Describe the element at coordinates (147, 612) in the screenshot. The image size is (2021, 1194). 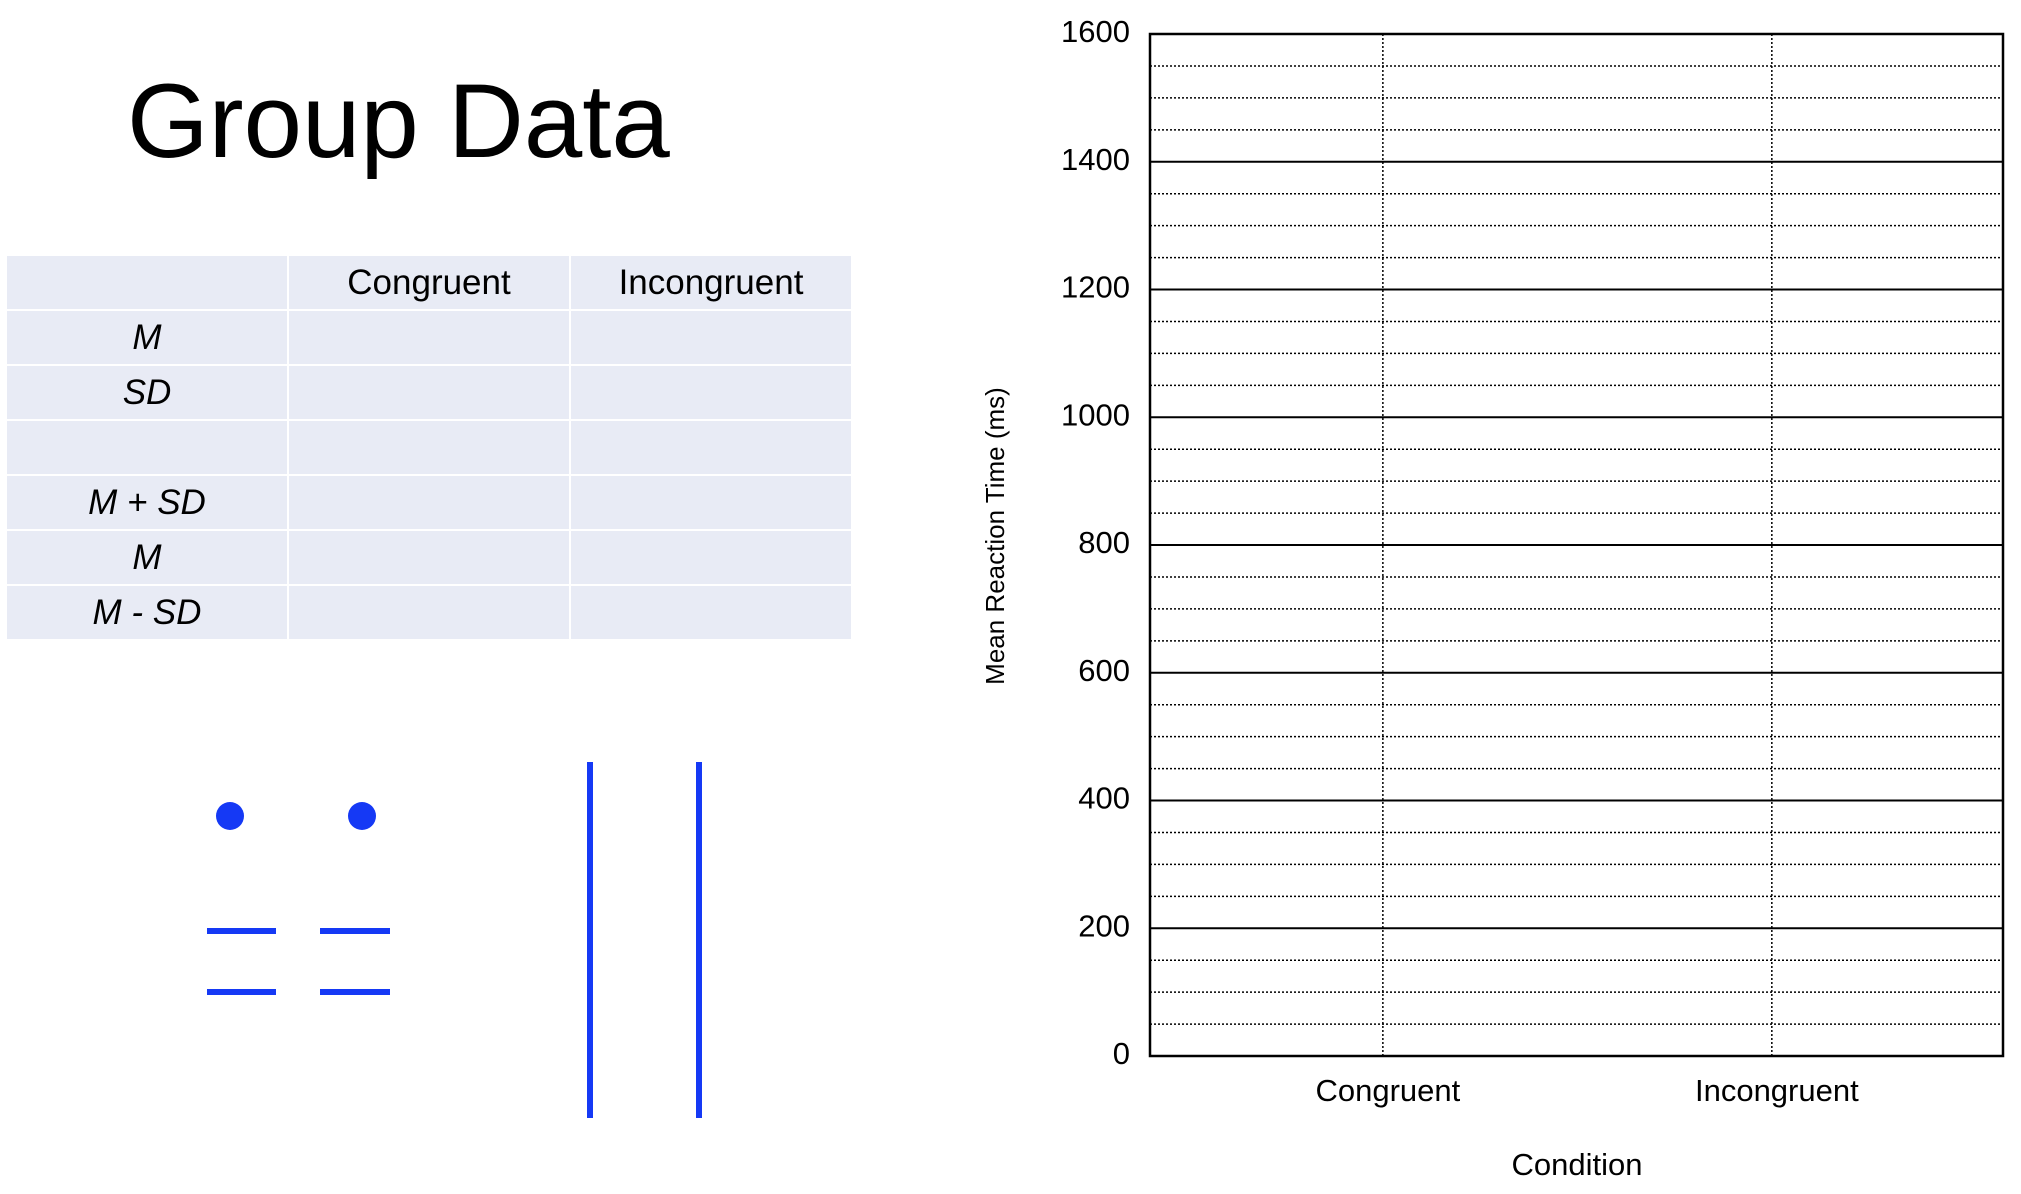
I see `table-cell: M - SD` at that location.